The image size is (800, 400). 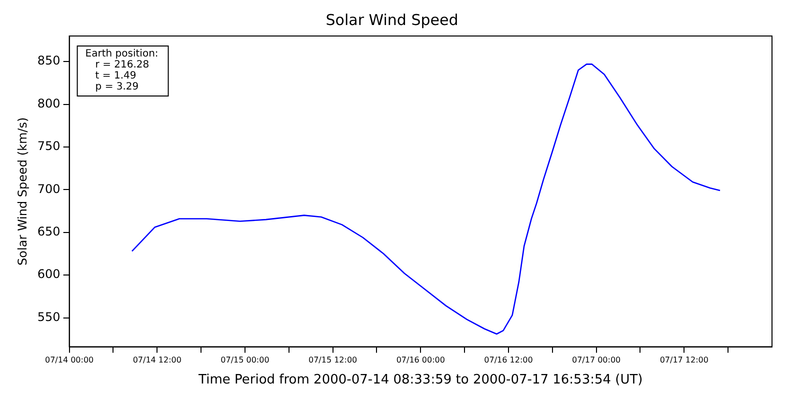 What do you see at coordinates (245, 360) in the screenshot?
I see `x-tick-label: 07/15 00:00` at bounding box center [245, 360].